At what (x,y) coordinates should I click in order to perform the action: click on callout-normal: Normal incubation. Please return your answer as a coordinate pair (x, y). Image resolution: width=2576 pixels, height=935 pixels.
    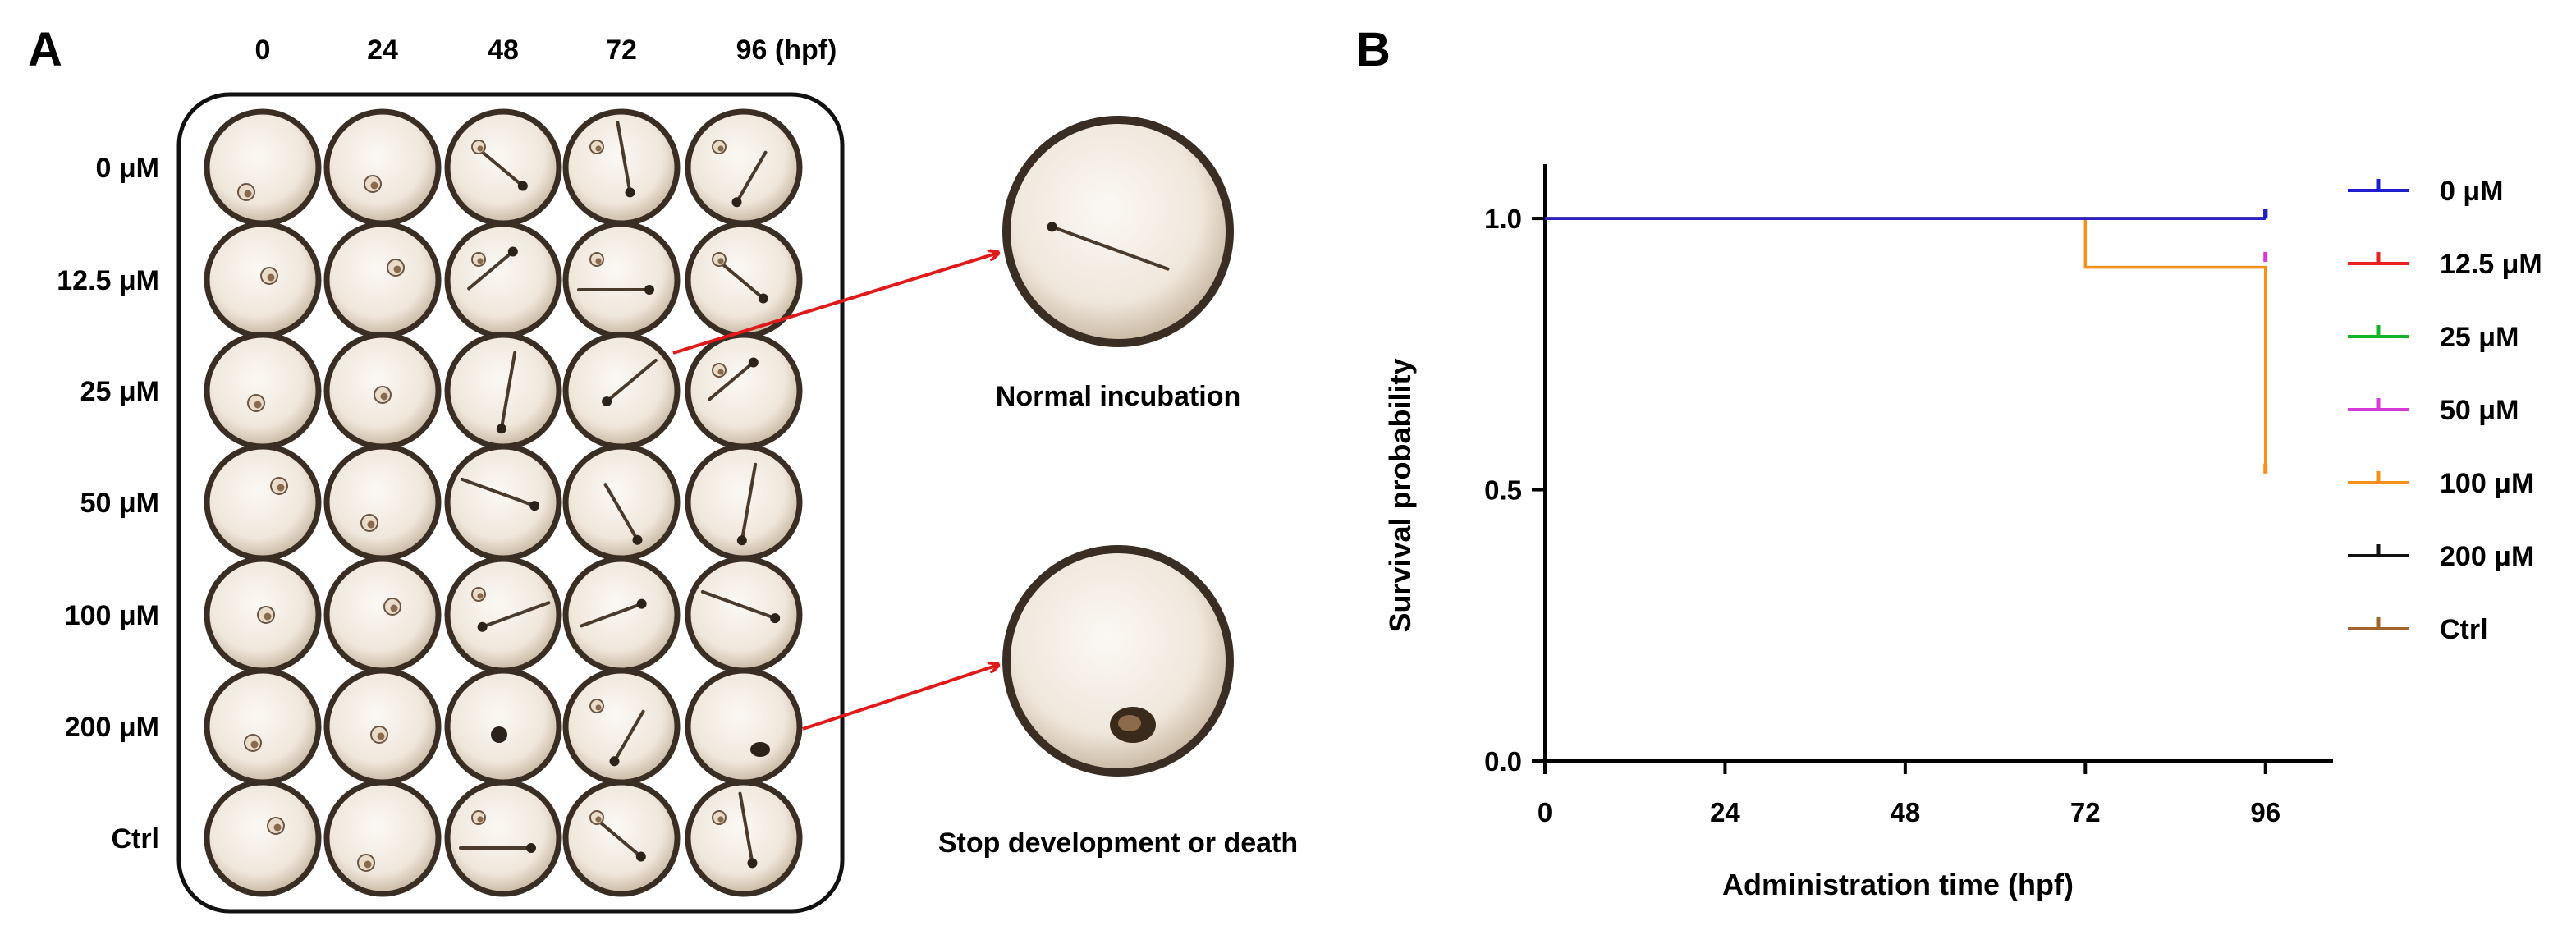
    Looking at the image, I should click on (956, 264).